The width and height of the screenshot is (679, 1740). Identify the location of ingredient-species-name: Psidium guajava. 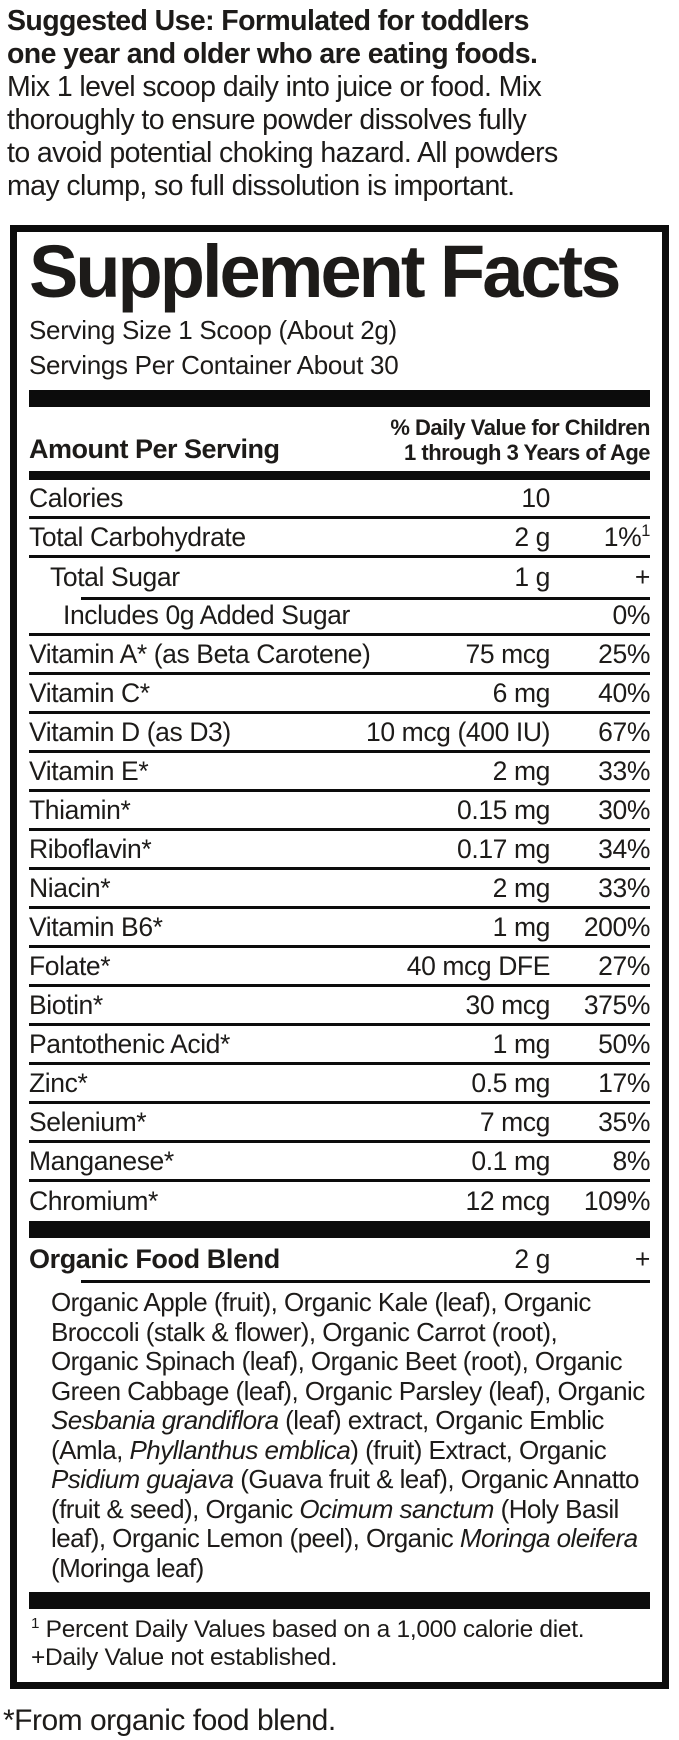
(142, 1479).